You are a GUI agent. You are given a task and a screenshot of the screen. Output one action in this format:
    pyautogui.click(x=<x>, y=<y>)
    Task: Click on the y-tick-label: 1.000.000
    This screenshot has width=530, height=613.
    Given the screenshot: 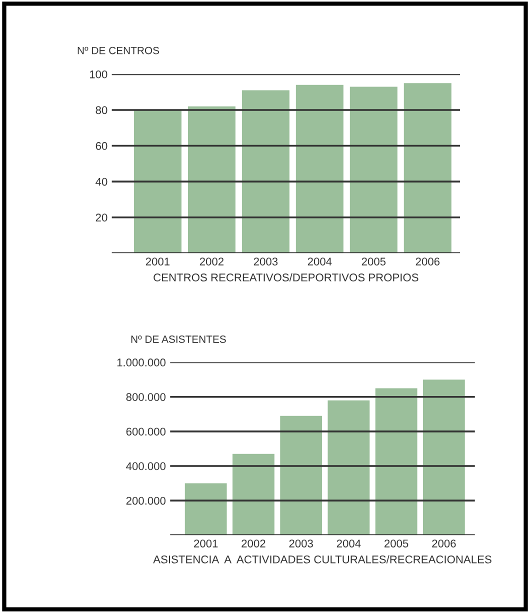 What is the action you would take?
    pyautogui.click(x=141, y=362)
    